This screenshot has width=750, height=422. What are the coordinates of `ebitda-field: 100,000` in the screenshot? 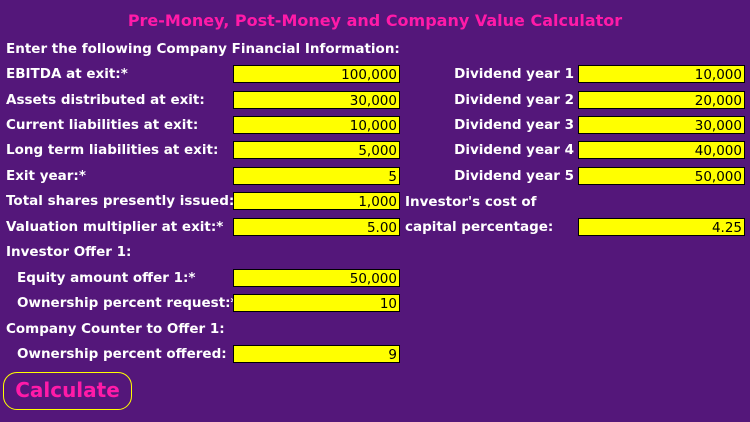 It's located at (316, 74).